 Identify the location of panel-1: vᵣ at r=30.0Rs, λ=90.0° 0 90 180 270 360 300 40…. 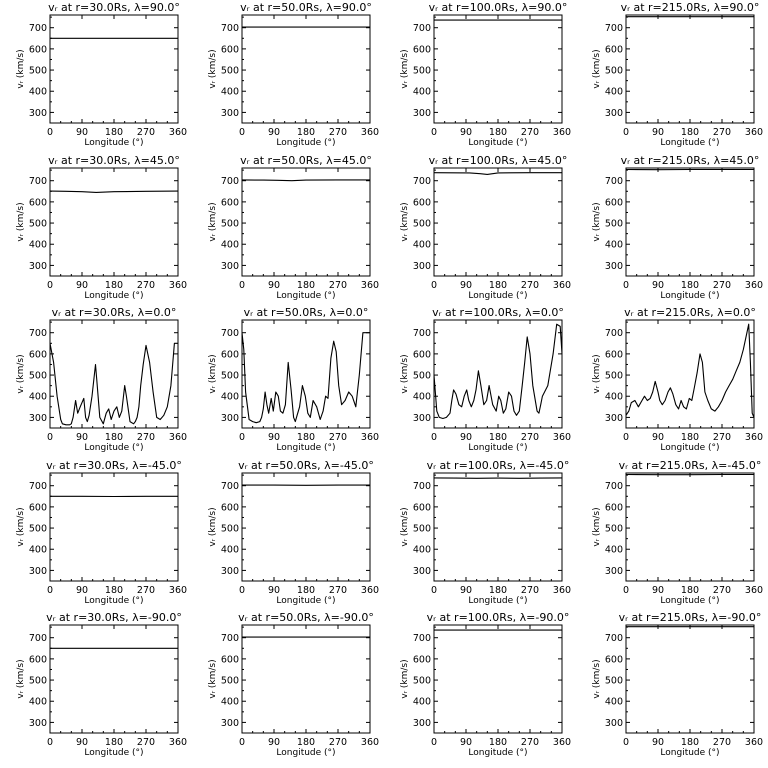
(101, 74).